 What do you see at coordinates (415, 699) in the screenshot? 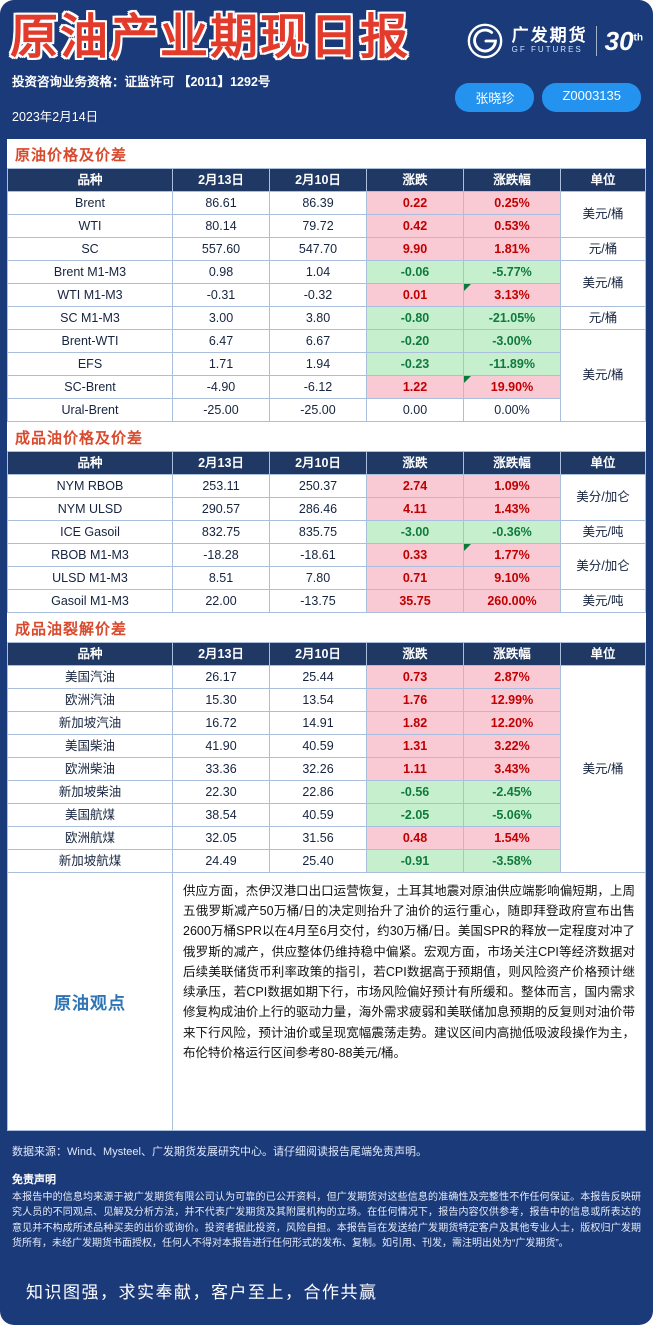
I see `change-cell: 1.76` at bounding box center [415, 699].